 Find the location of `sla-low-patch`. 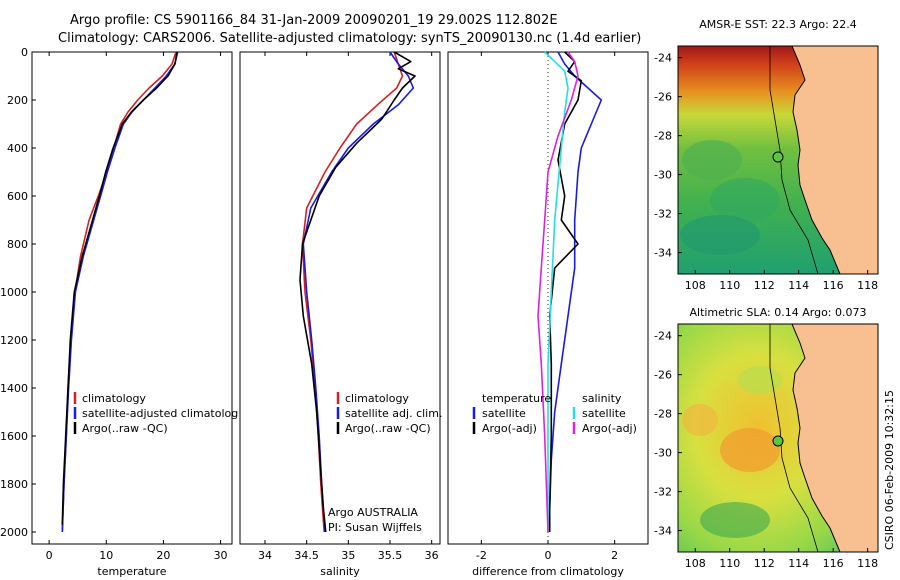

sla-low-patch is located at coordinates (735, 520).